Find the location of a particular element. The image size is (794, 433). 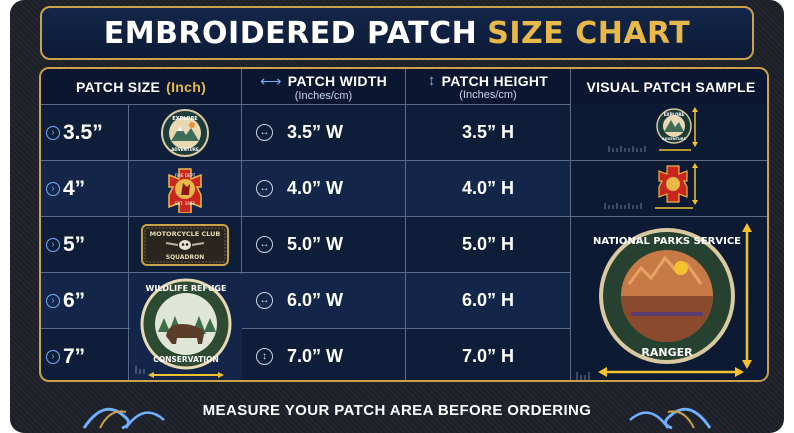

height-value: 5.0” H is located at coordinates (488, 244).